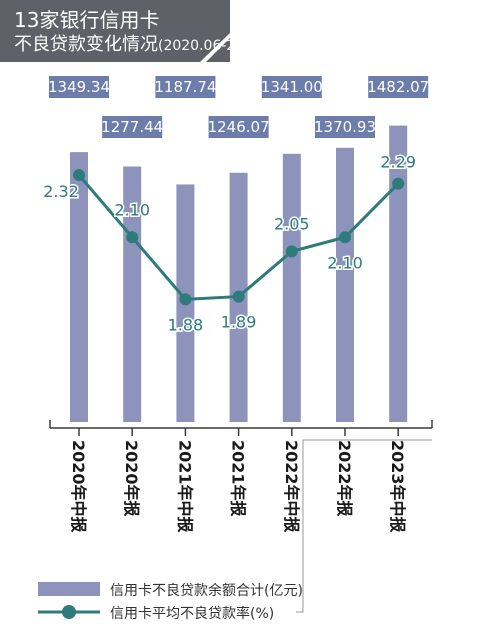 This screenshot has width=484, height=629. What do you see at coordinates (192, 614) in the screenshot?
I see `legend-line-label: 信用卡平均不良贷款率(%)` at bounding box center [192, 614].